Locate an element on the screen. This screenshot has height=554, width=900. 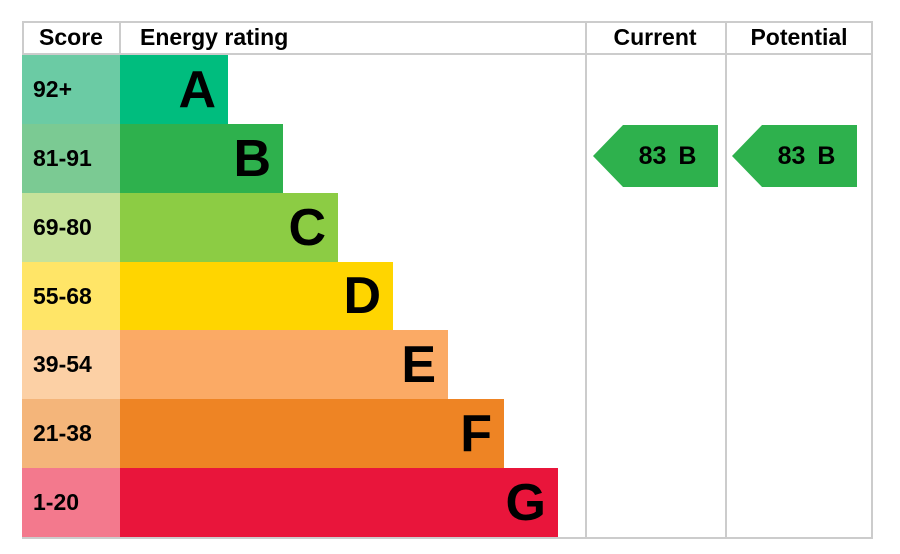
current-potential-divider is located at coordinates (726, 280).